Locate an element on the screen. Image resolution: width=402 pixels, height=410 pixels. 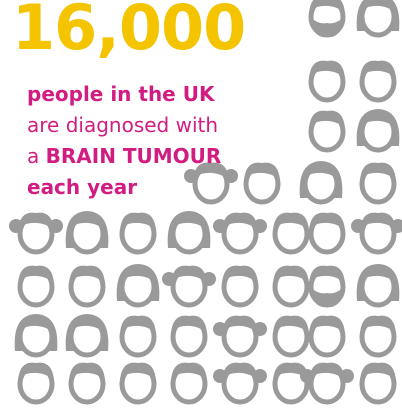
statistic-number: 16,000 is located at coordinates (129, 32).